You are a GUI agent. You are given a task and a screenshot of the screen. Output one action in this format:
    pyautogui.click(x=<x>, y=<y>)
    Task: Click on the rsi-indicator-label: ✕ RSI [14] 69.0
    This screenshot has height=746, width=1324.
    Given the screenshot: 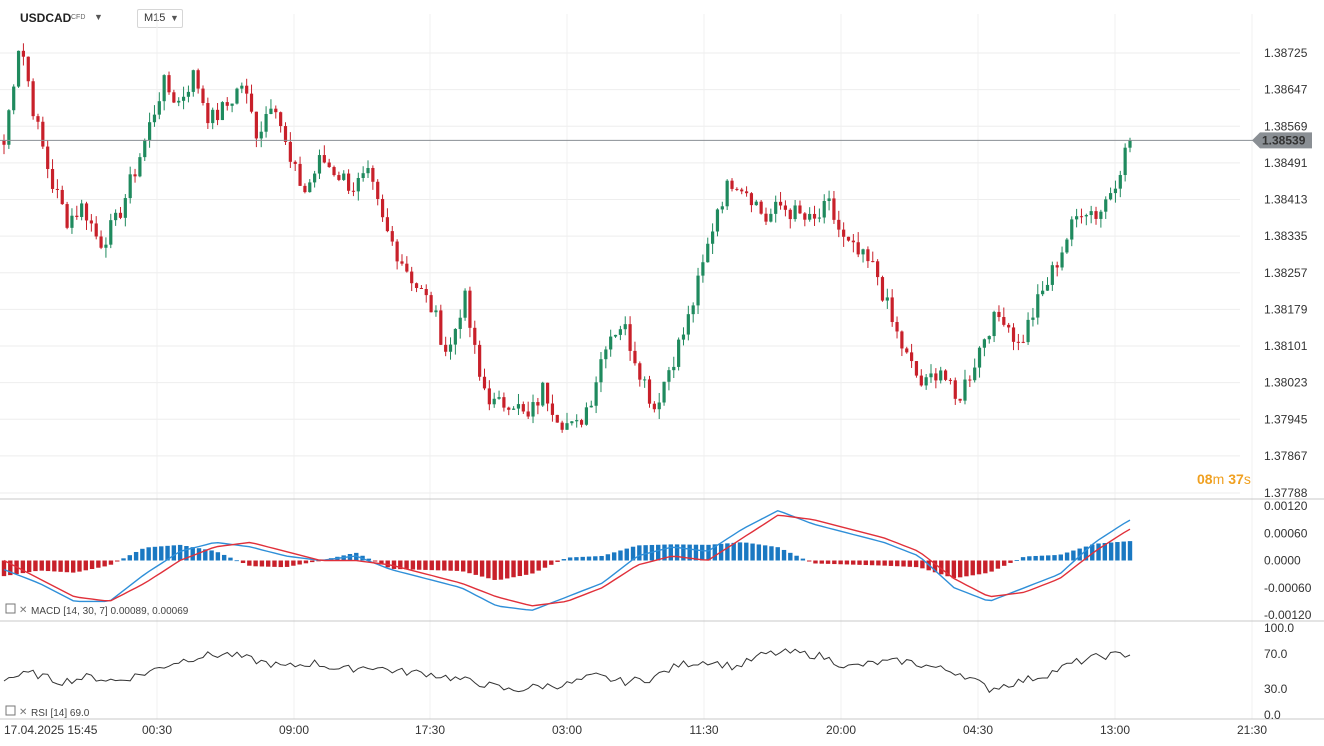 What is the action you would take?
    pyautogui.click(x=47, y=712)
    